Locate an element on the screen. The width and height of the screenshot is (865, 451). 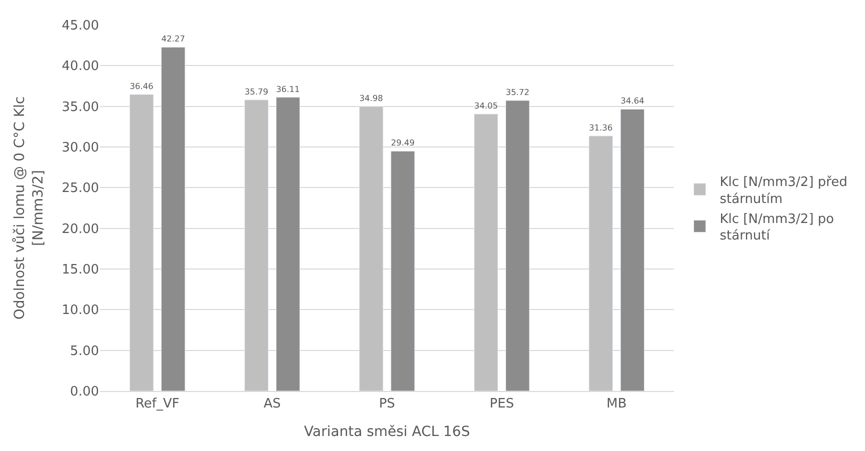
x-tick-label: PES is located at coordinates (502, 404).